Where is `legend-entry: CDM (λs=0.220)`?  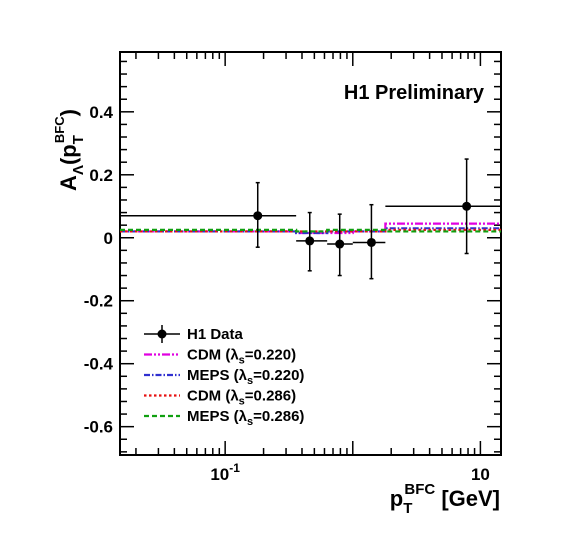
legend-entry: CDM (λs=0.220) is located at coordinates (220, 357).